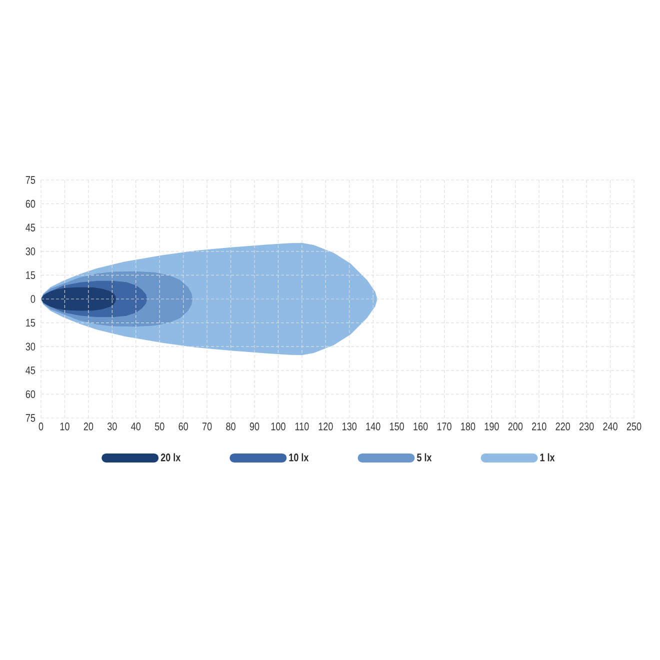 The image size is (660, 660). I want to click on x-tick-label: 70, so click(207, 426).